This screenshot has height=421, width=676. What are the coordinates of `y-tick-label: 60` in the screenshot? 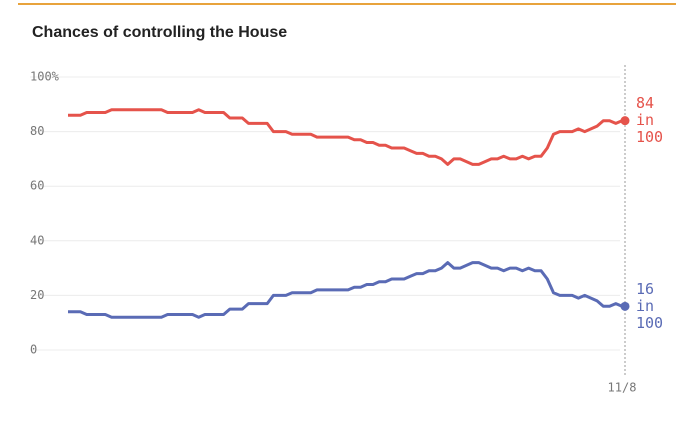 It's located at (37, 186).